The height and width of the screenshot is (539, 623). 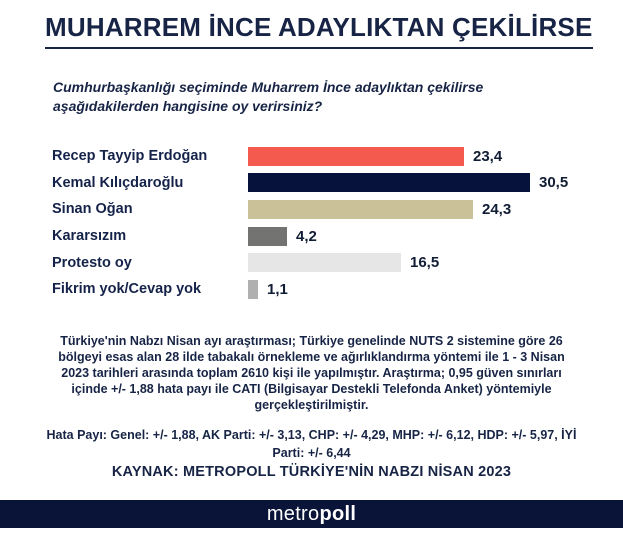 What do you see at coordinates (497, 209) in the screenshot?
I see `value-label: 24,3` at bounding box center [497, 209].